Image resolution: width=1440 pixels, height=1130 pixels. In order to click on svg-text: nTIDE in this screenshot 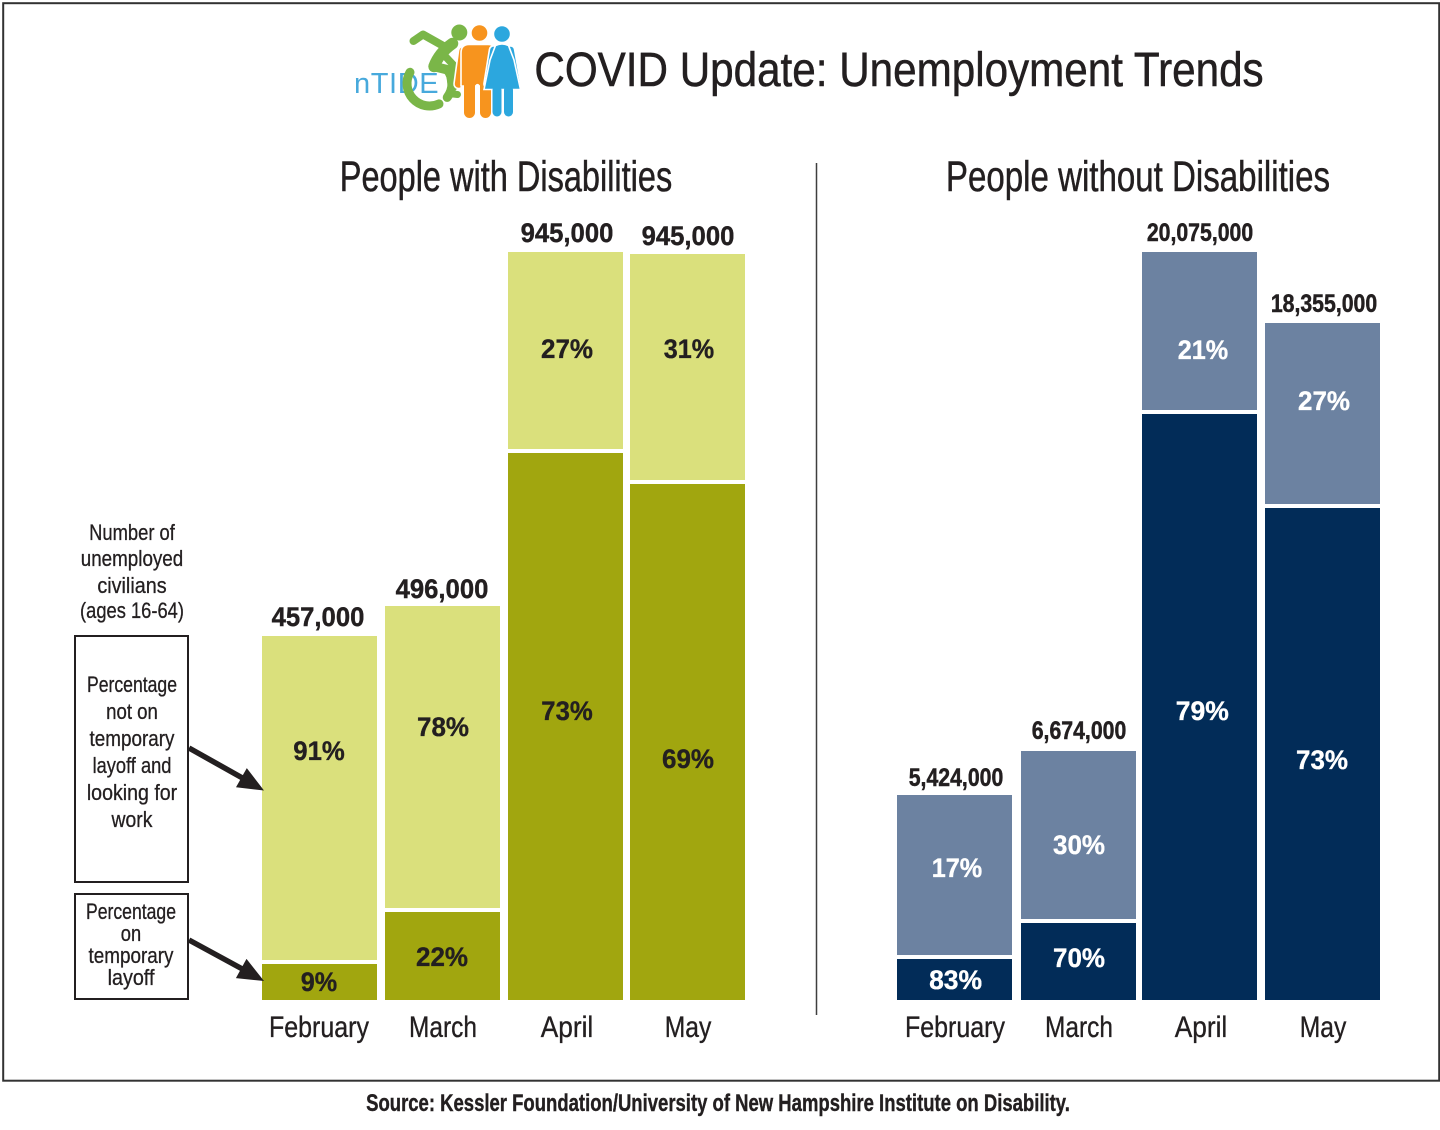, I will do `click(396, 84)`.